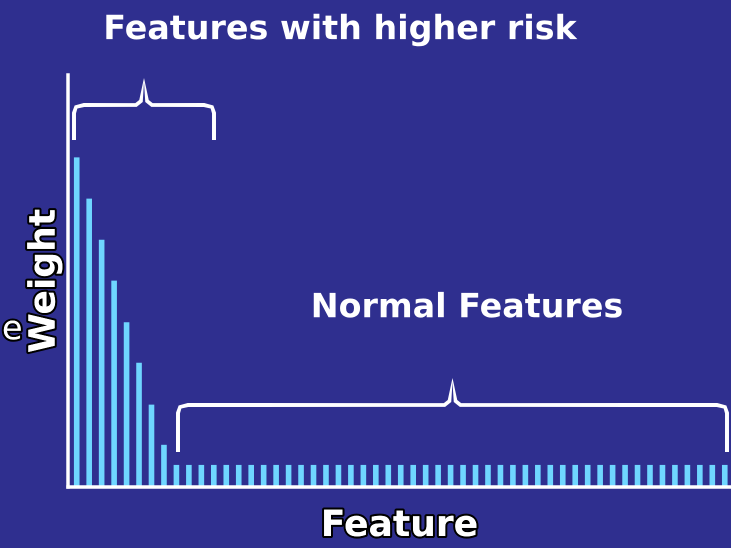 This screenshot has width=731, height=548. I want to click on annotation: Normal Features, so click(468, 305).